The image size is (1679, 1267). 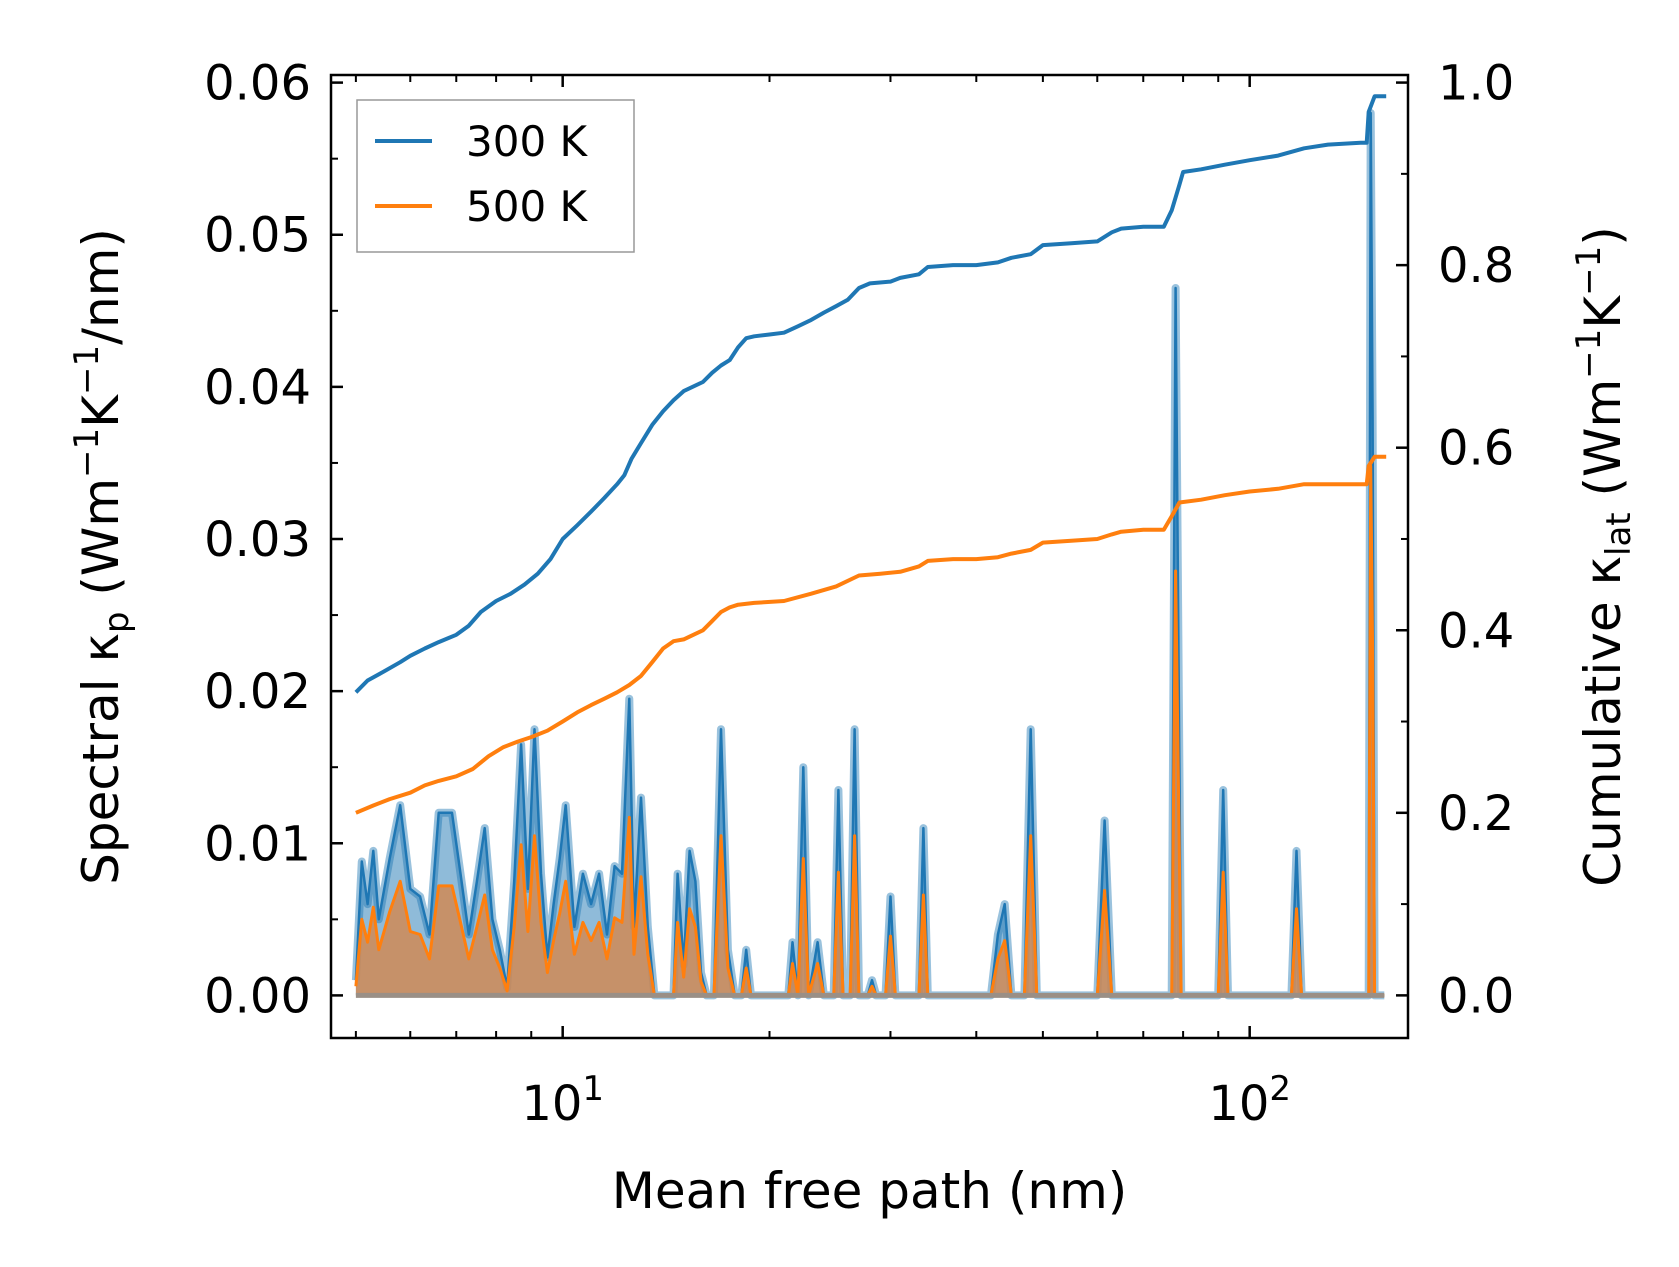 I want to click on x-tick-label: 10², so click(x=1249, y=1100).